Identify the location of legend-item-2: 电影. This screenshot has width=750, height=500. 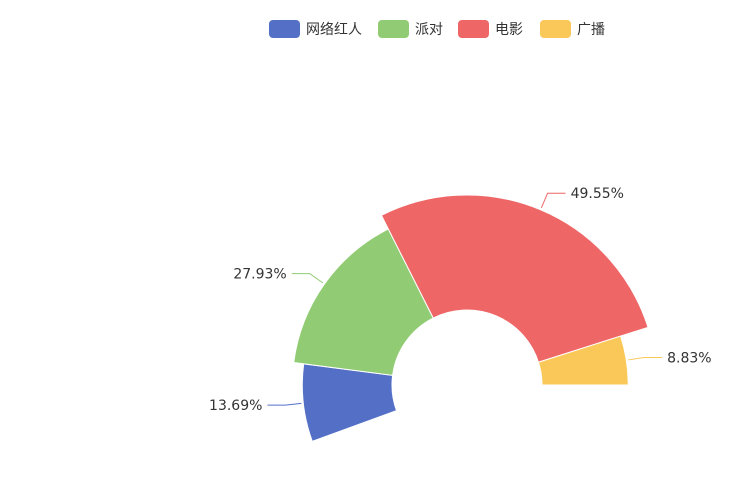
(490, 29).